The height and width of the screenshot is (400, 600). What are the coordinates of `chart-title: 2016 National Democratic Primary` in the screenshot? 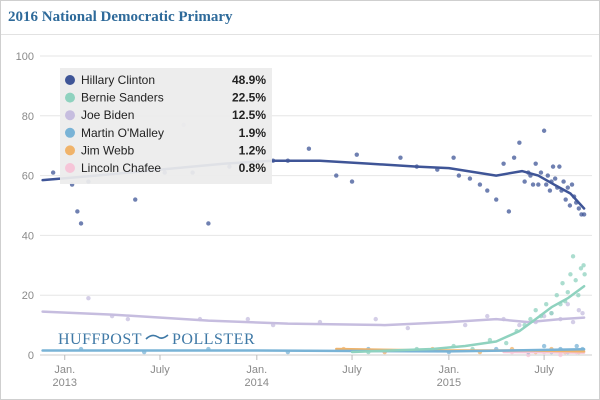 It's located at (120, 17).